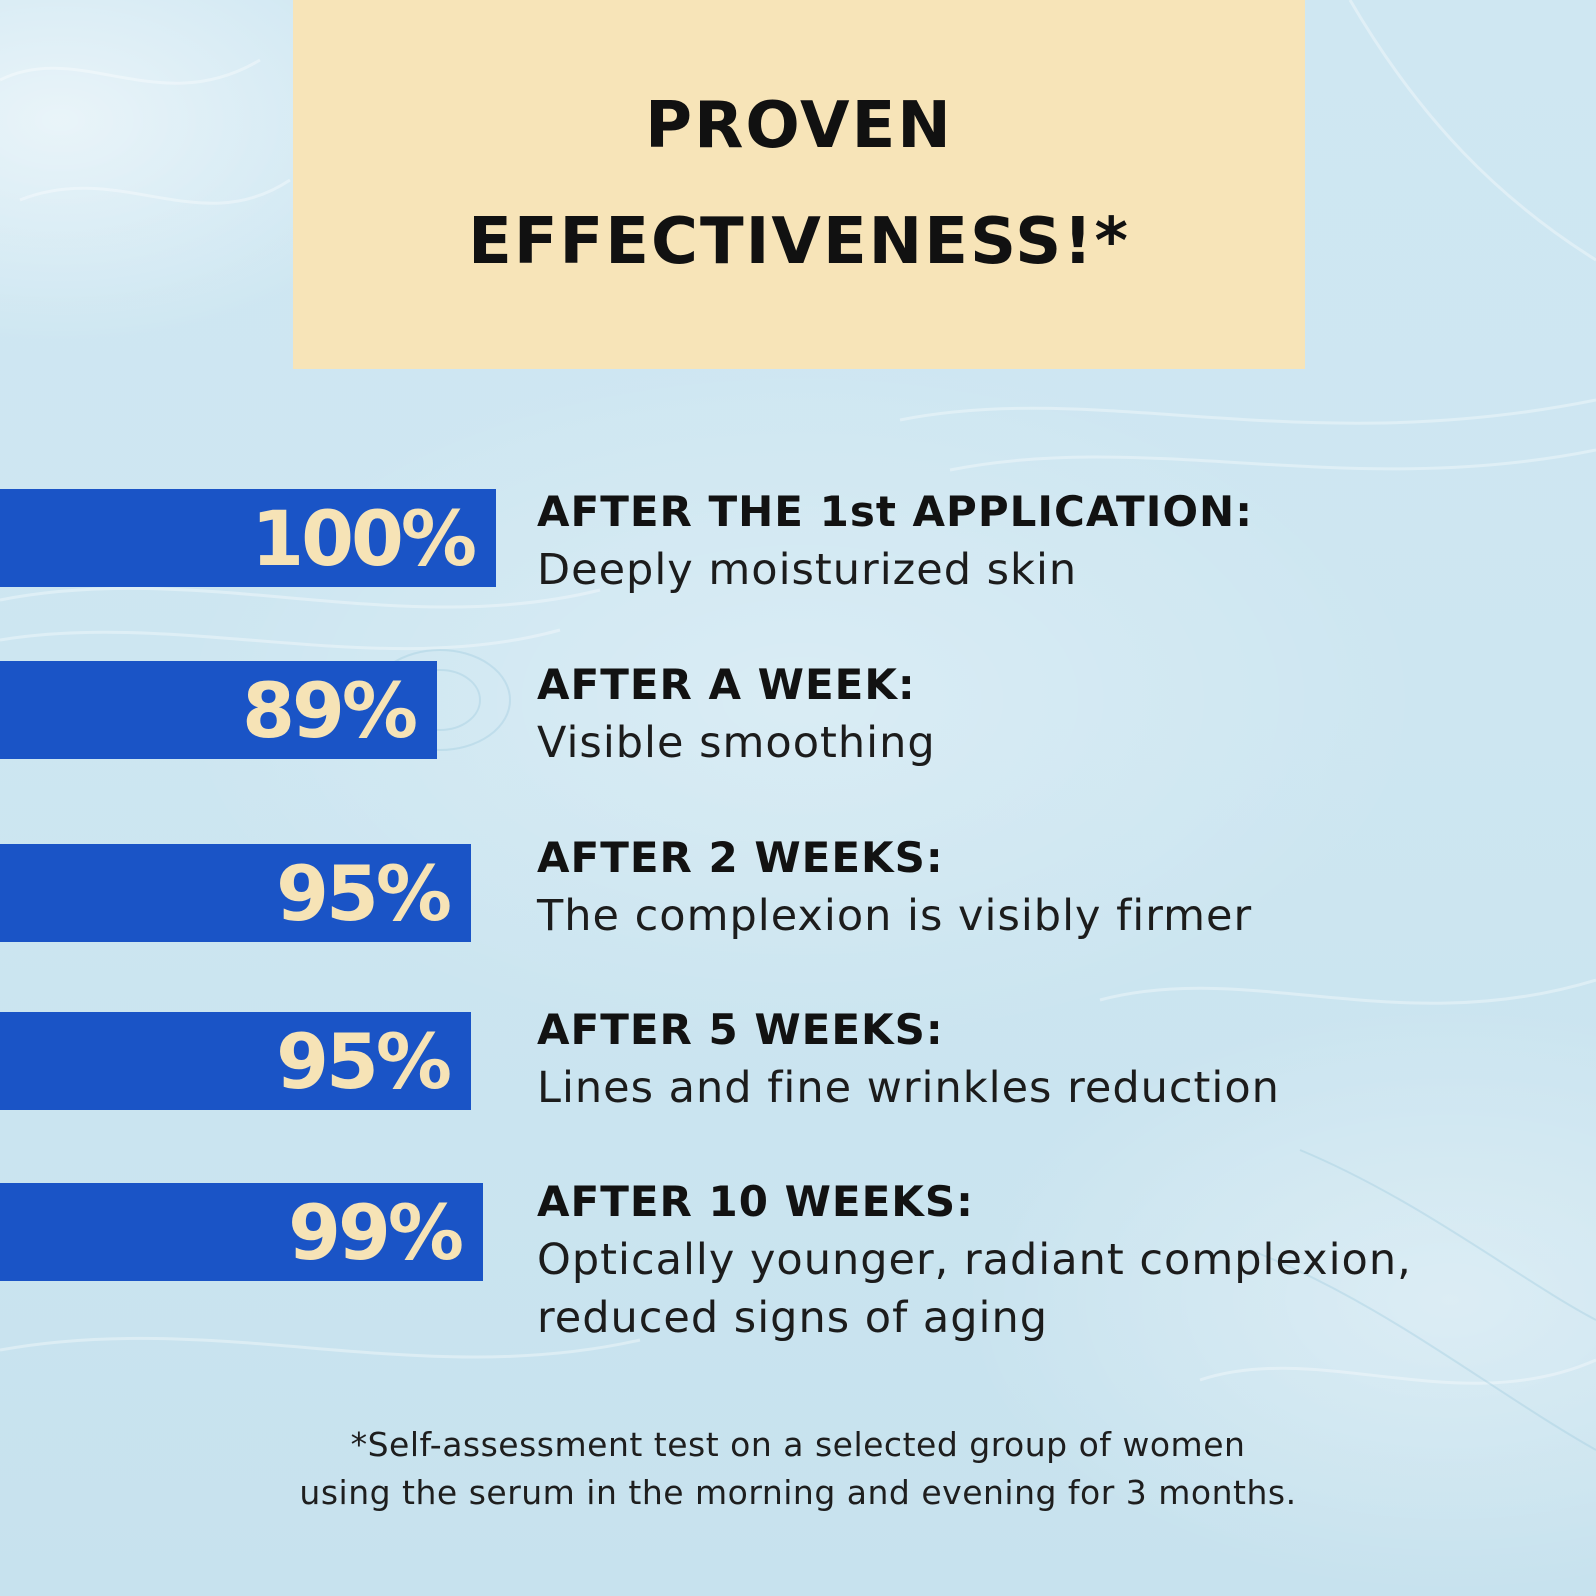 This screenshot has width=1596, height=1596. Describe the element at coordinates (799, 126) in the screenshot. I see `page-title-line-1: PROVEN` at that location.